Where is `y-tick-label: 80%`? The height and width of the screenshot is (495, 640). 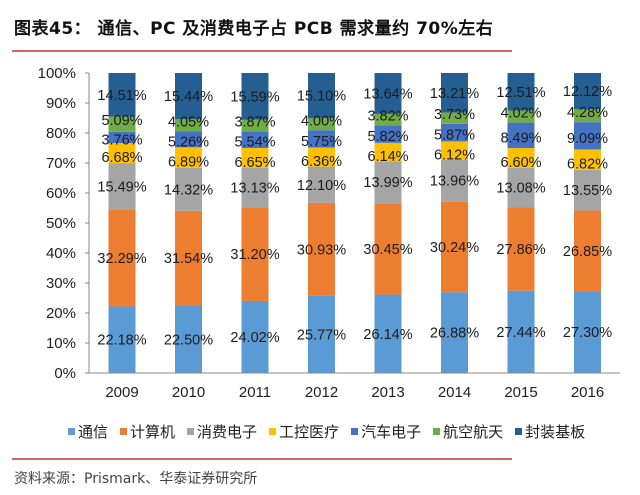
y-tick-label: 80% is located at coordinates (61, 133).